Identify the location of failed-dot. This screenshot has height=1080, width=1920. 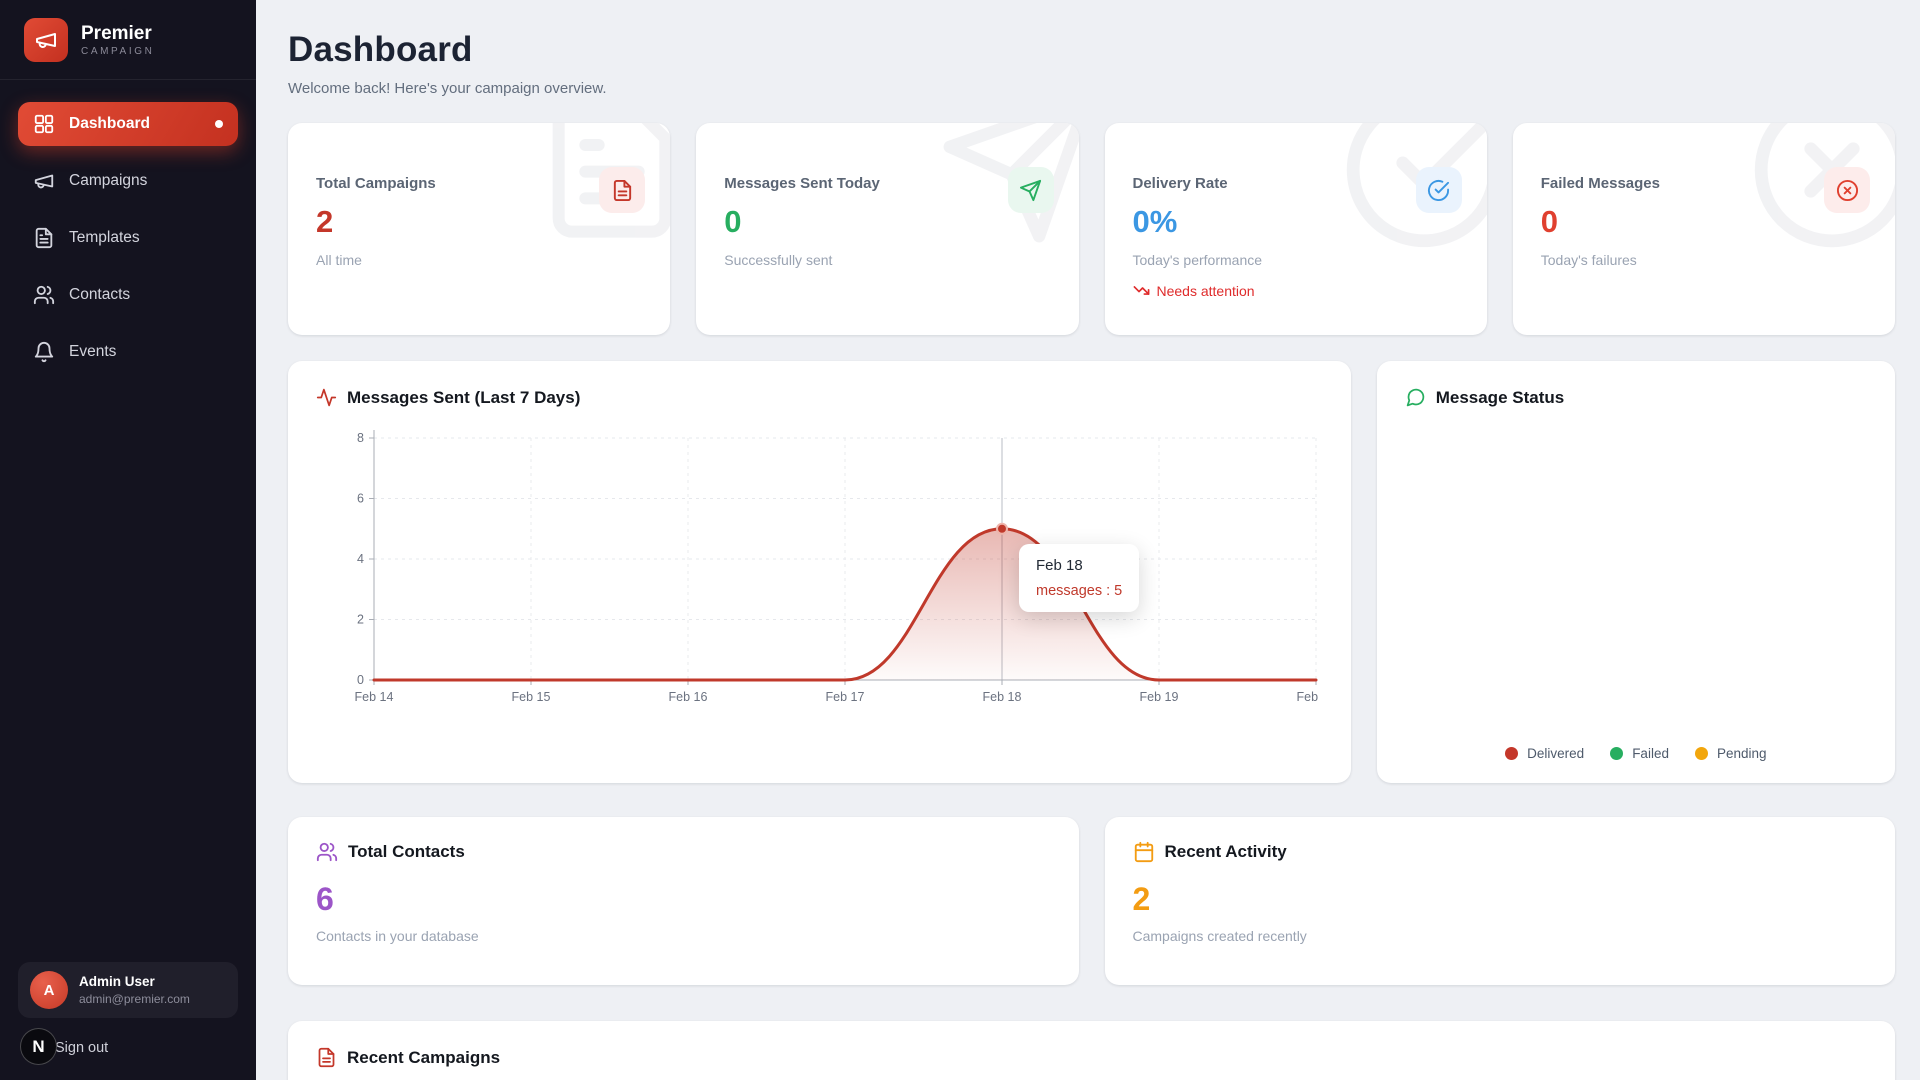
(1617, 753).